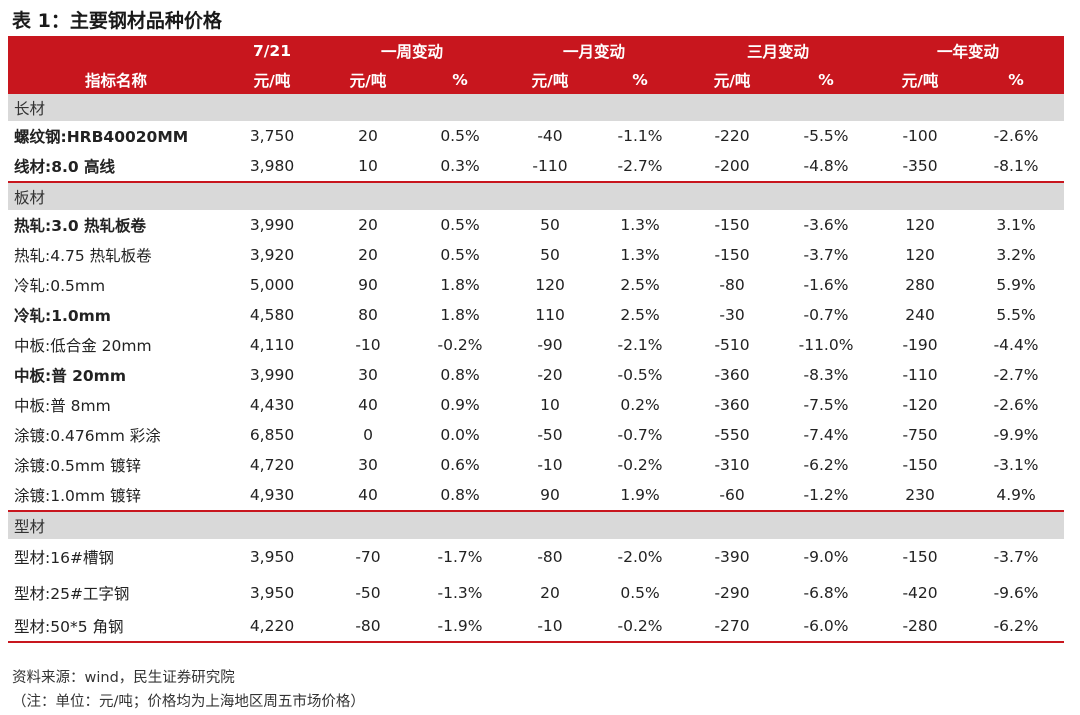  I want to click on table-cell: 240, so click(920, 315).